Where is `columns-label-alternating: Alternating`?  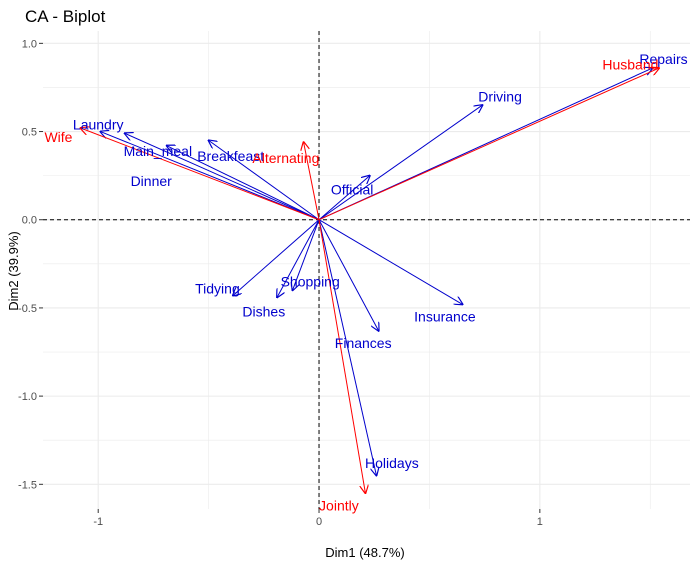
columns-label-alternating: Alternating is located at coordinates (285, 158).